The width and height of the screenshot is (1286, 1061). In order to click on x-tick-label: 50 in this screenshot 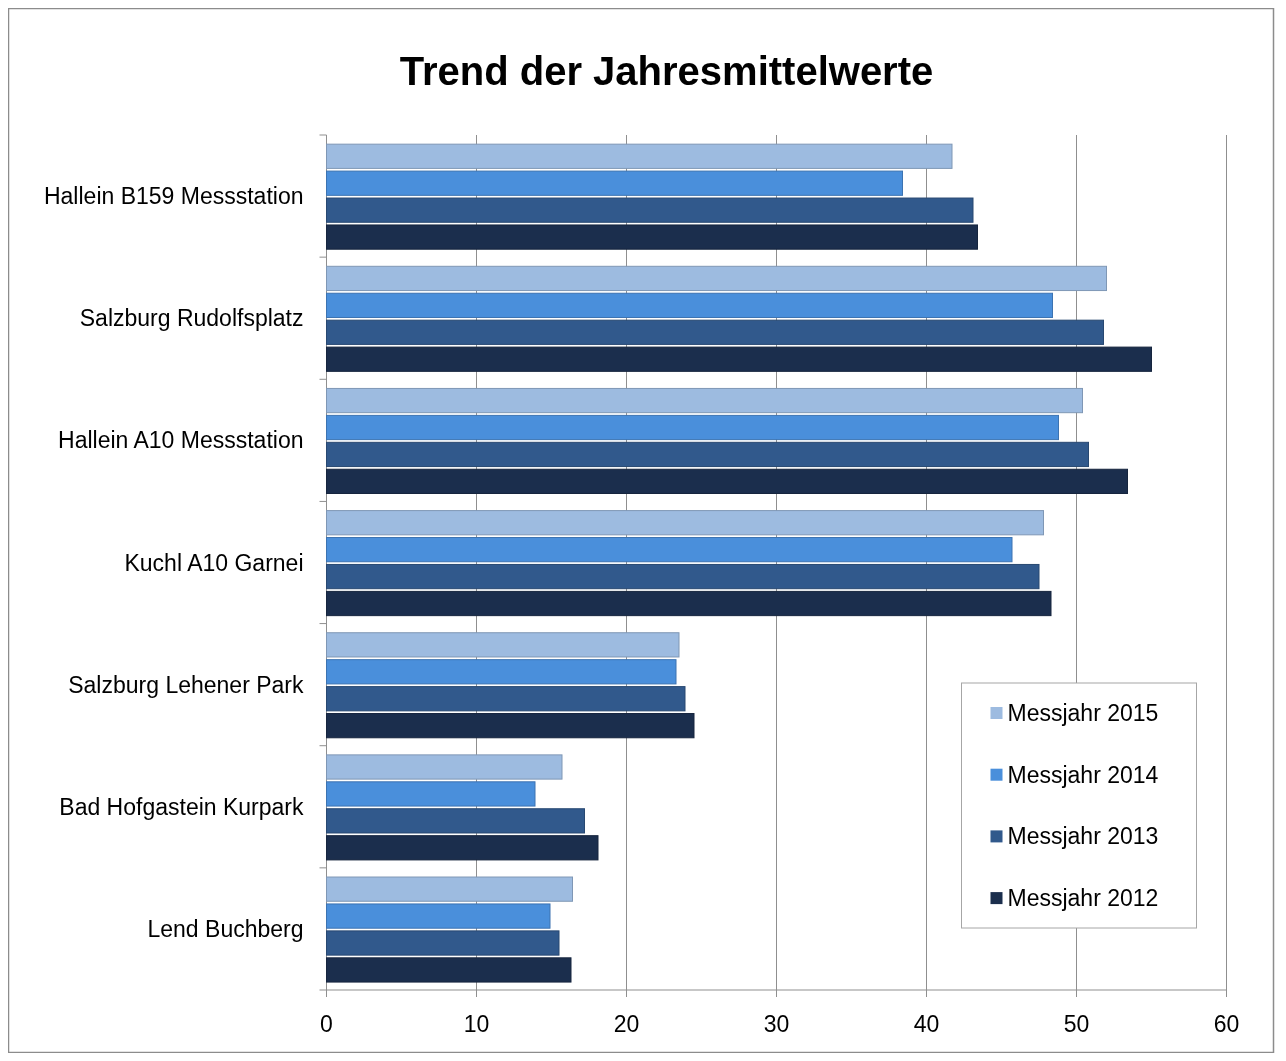, I will do `click(1076, 1024)`.